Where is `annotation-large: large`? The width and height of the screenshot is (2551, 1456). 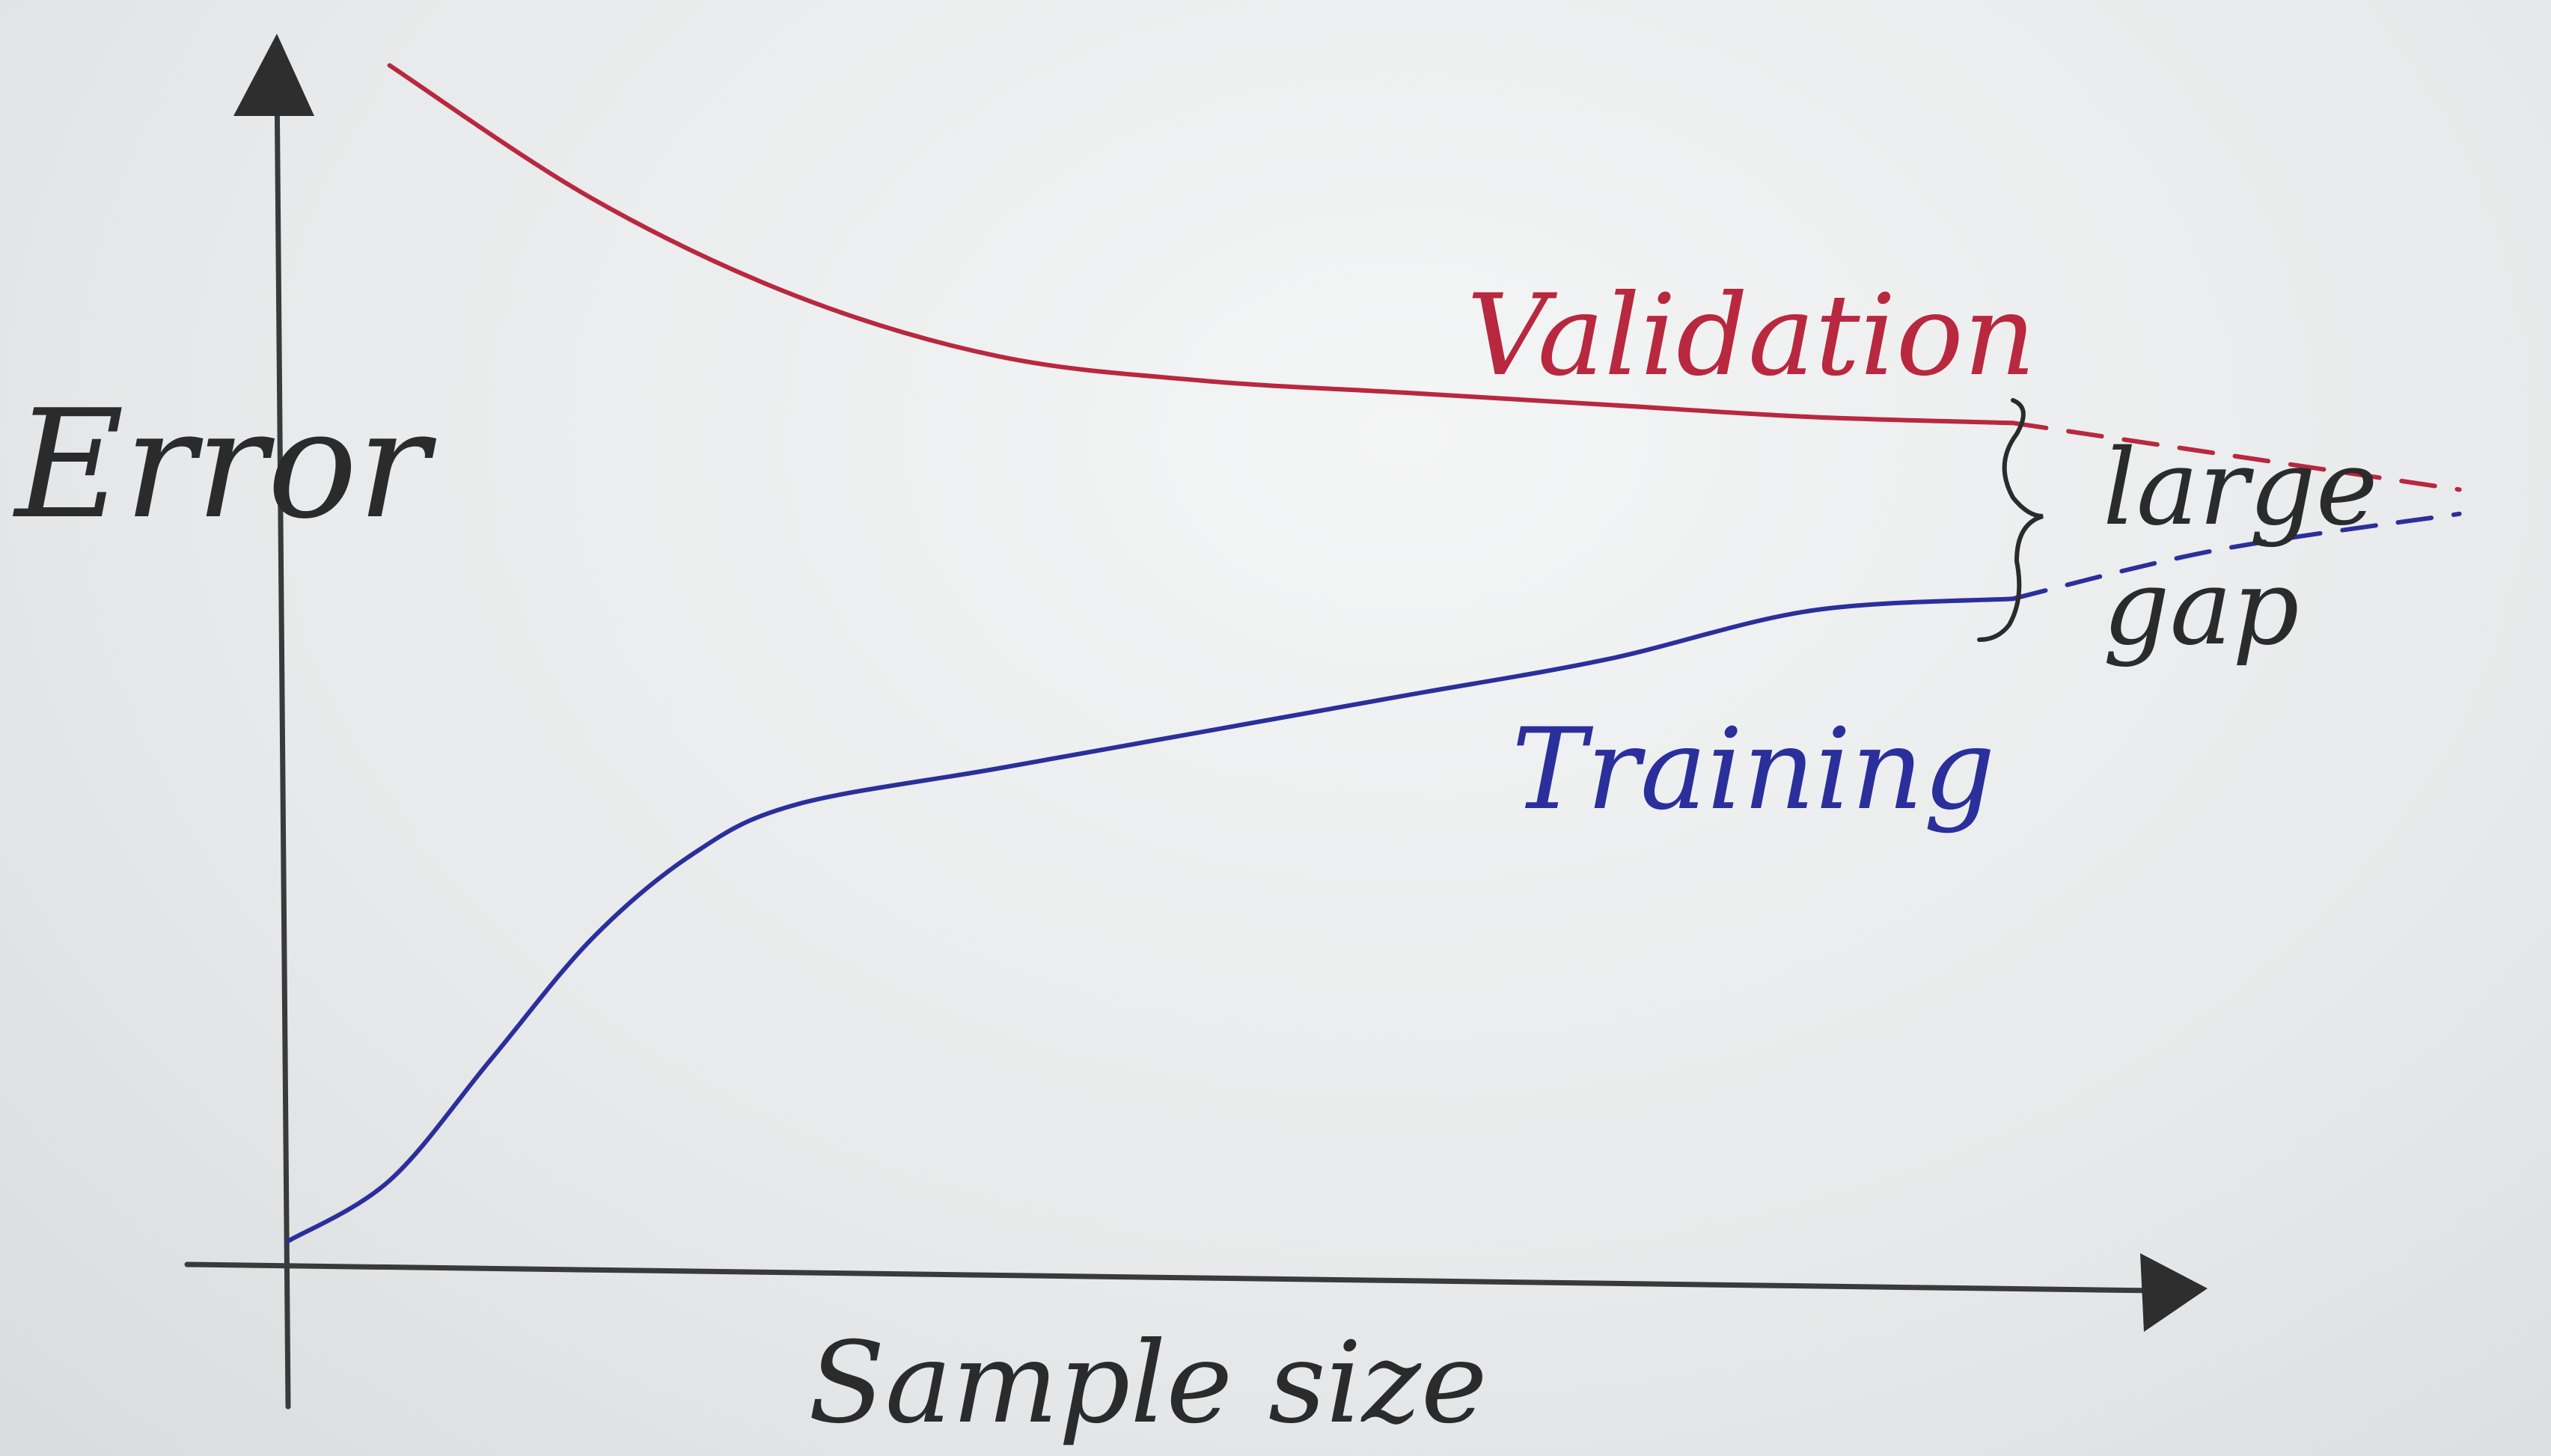
annotation-large: large is located at coordinates (2240, 488).